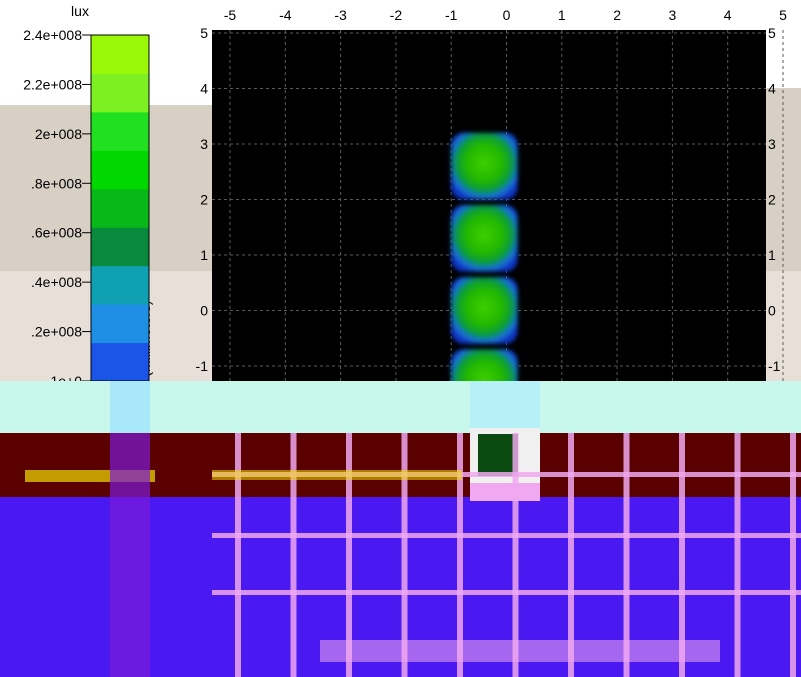 Image resolution: width=801 pixels, height=677 pixels. Describe the element at coordinates (130, 407) in the screenshot. I see `artifact-colorbar-fragment` at that location.